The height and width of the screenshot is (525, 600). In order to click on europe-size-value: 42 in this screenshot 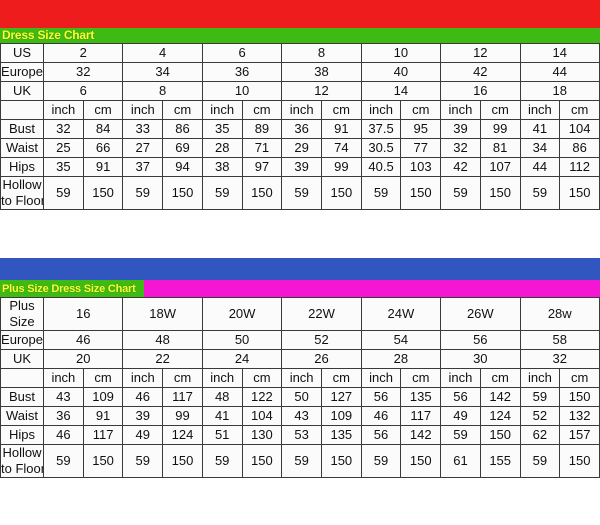, I will do `click(480, 72)`.